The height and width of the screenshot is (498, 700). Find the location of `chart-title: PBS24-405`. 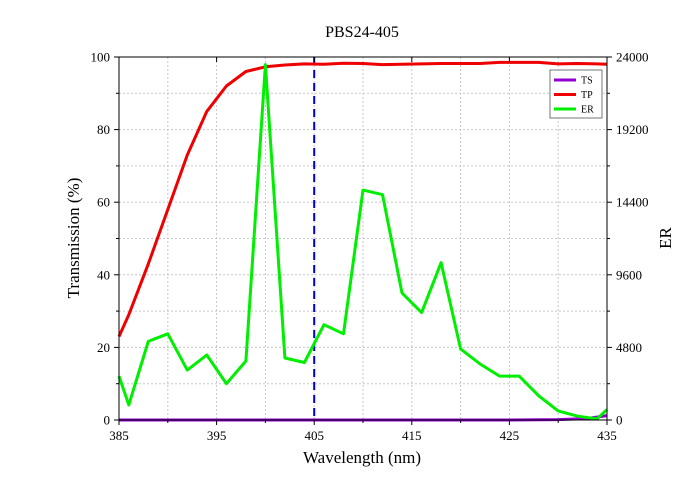

chart-title: PBS24-405 is located at coordinates (362, 32).